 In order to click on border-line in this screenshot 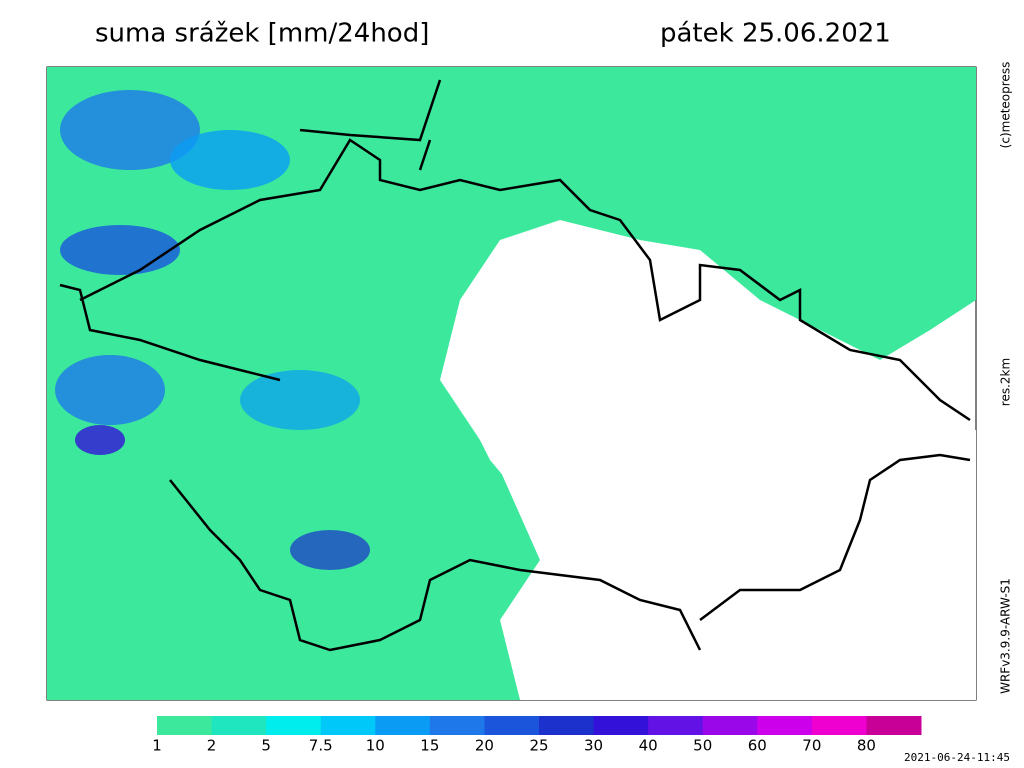, I will do `click(370, 125)`.